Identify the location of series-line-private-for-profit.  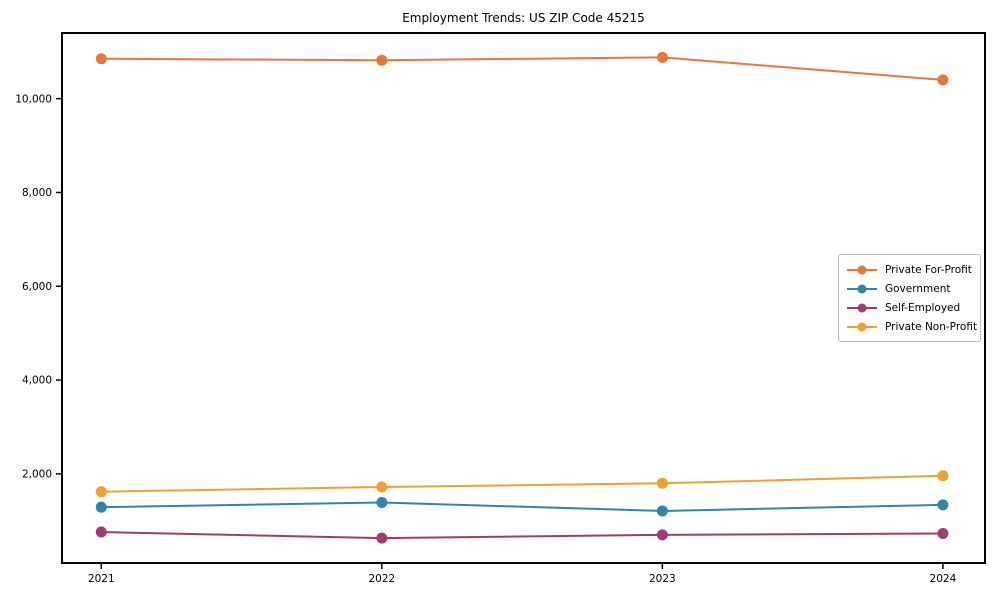
(522, 68).